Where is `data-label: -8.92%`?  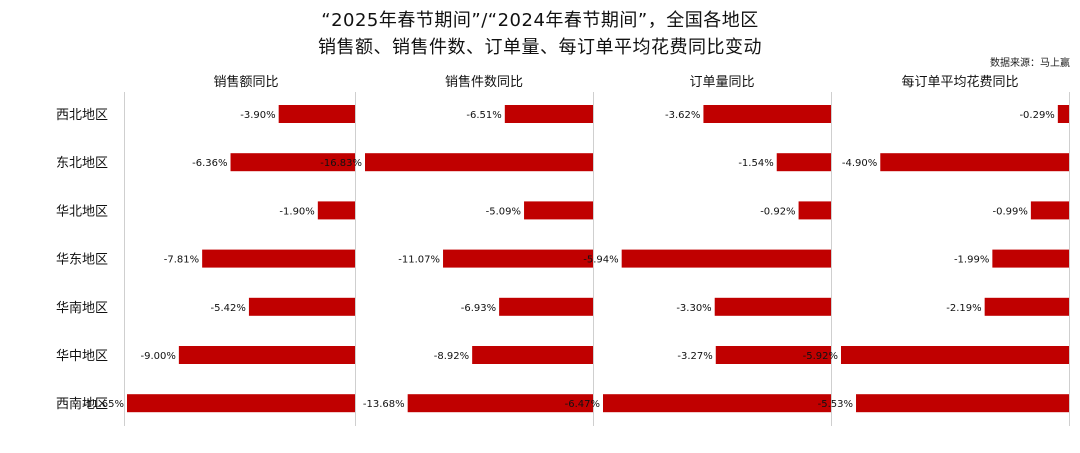
data-label: -8.92% is located at coordinates (451, 356).